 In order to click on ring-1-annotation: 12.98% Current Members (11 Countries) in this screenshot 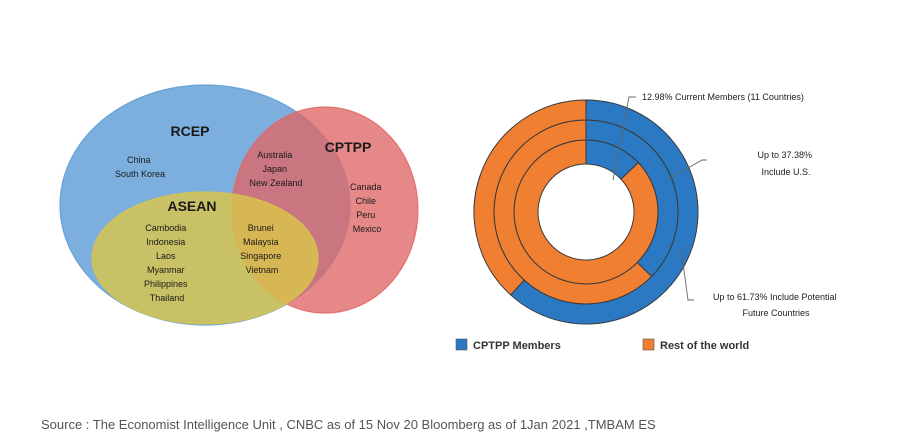, I will do `click(723, 97)`.